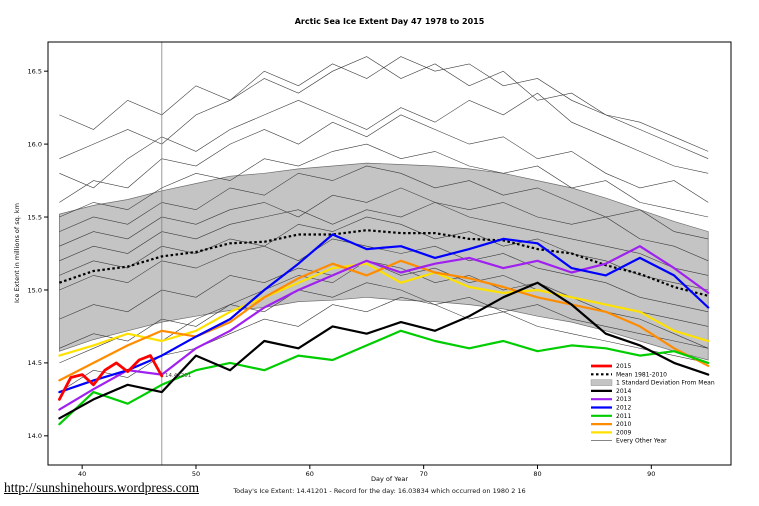  Describe the element at coordinates (623, 408) in the screenshot. I see `legend-label: 2012` at that location.